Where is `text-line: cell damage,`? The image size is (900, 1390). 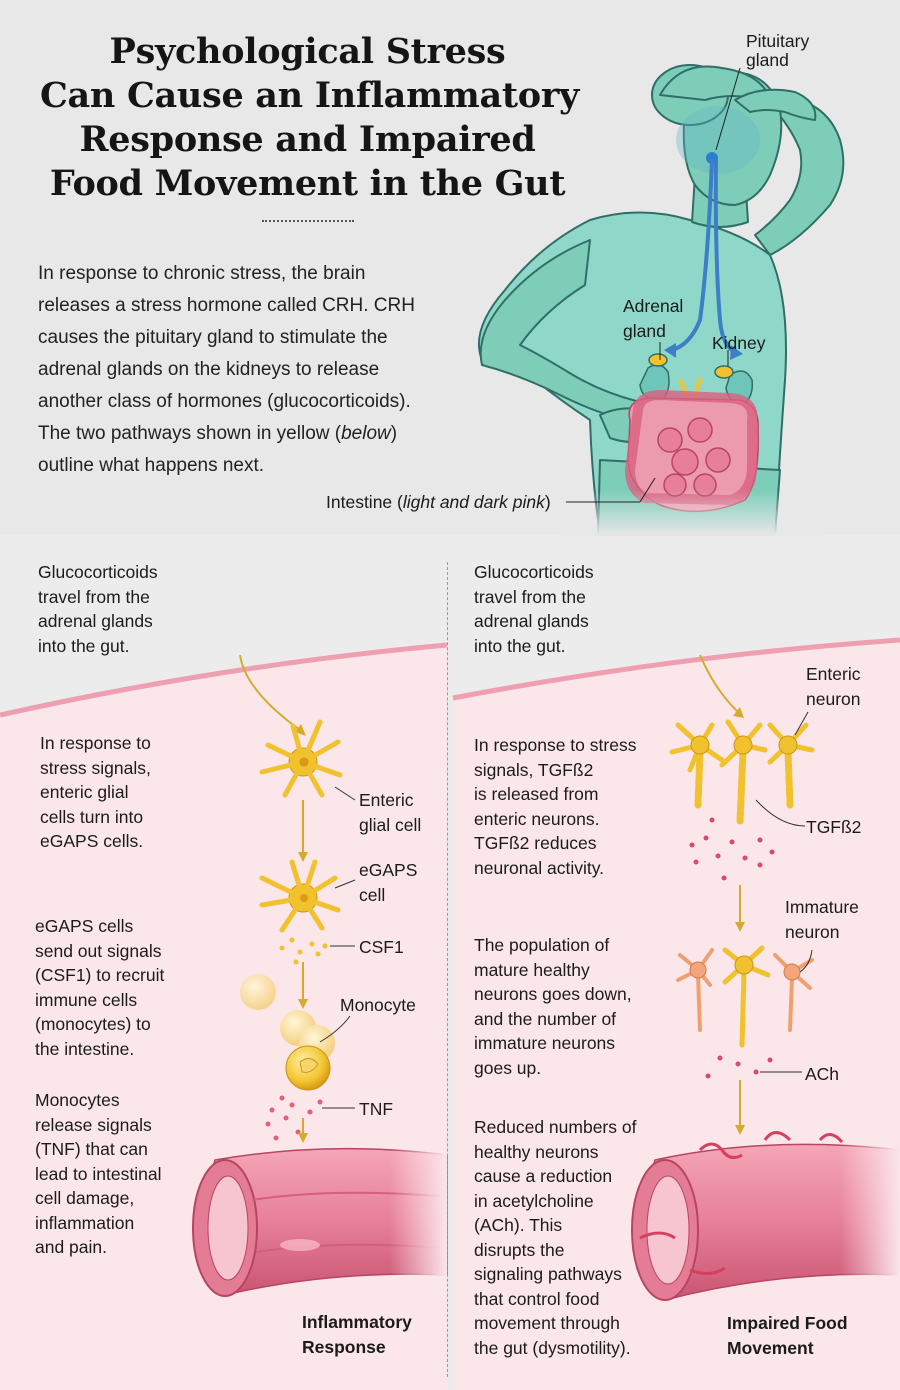 text-line: cell damage, is located at coordinates (85, 1198).